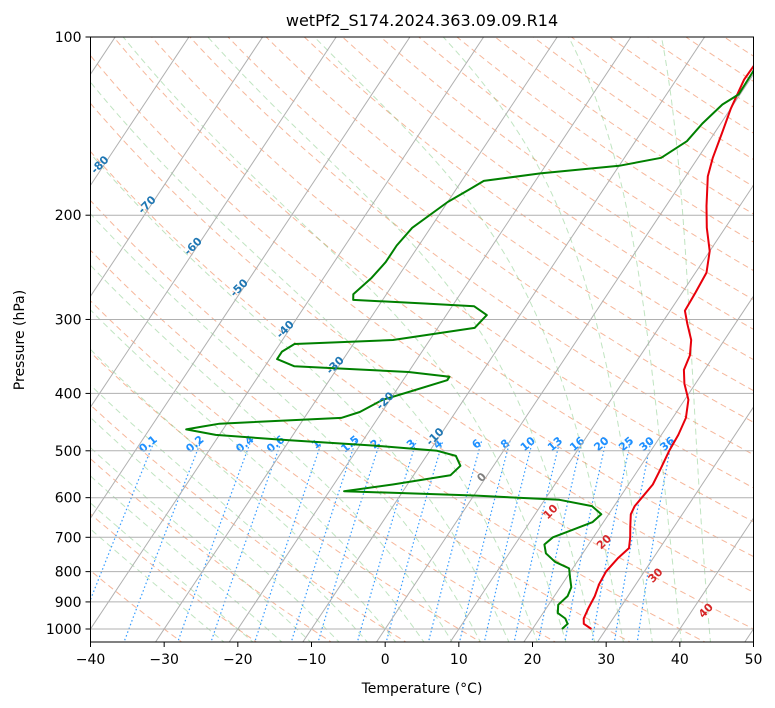  What do you see at coordinates (312, 660) in the screenshot?
I see `x-tick-label: −10` at bounding box center [312, 660].